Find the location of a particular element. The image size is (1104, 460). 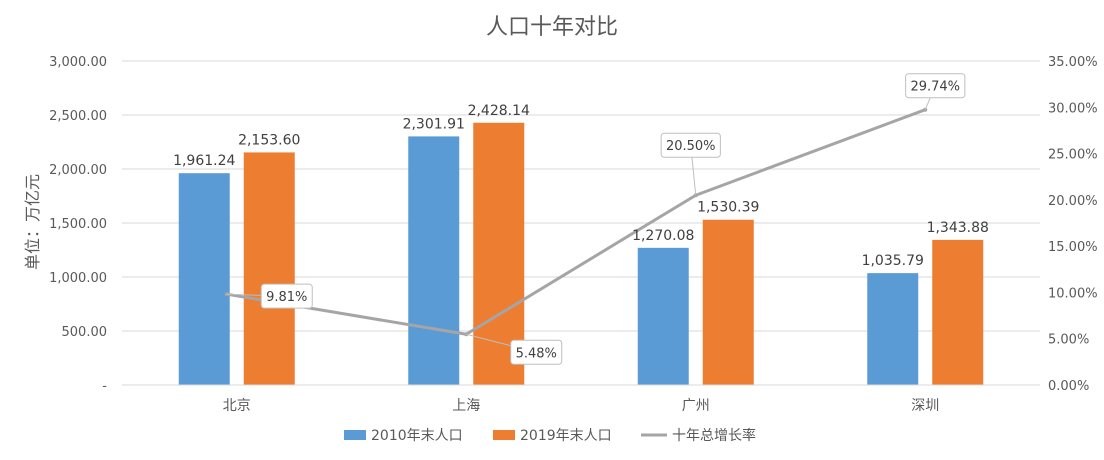

bar-value-label: 2,428.14 is located at coordinates (499, 111).